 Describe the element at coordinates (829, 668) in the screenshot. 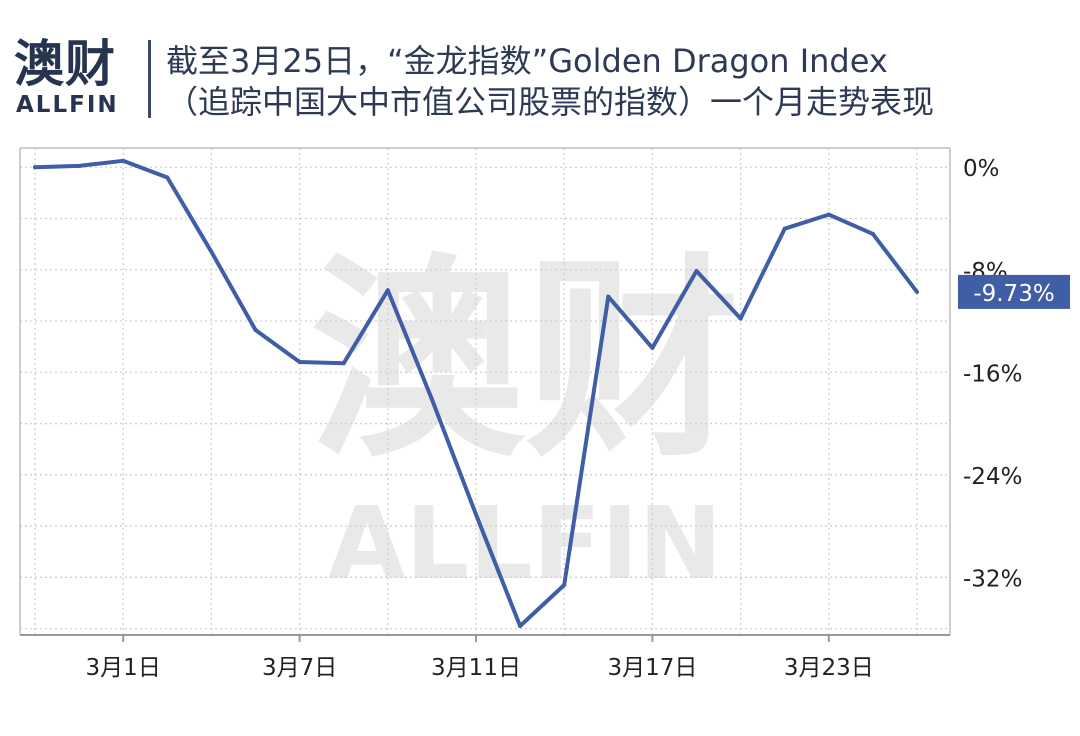

I see `x-tick-label: 3月23日` at that location.